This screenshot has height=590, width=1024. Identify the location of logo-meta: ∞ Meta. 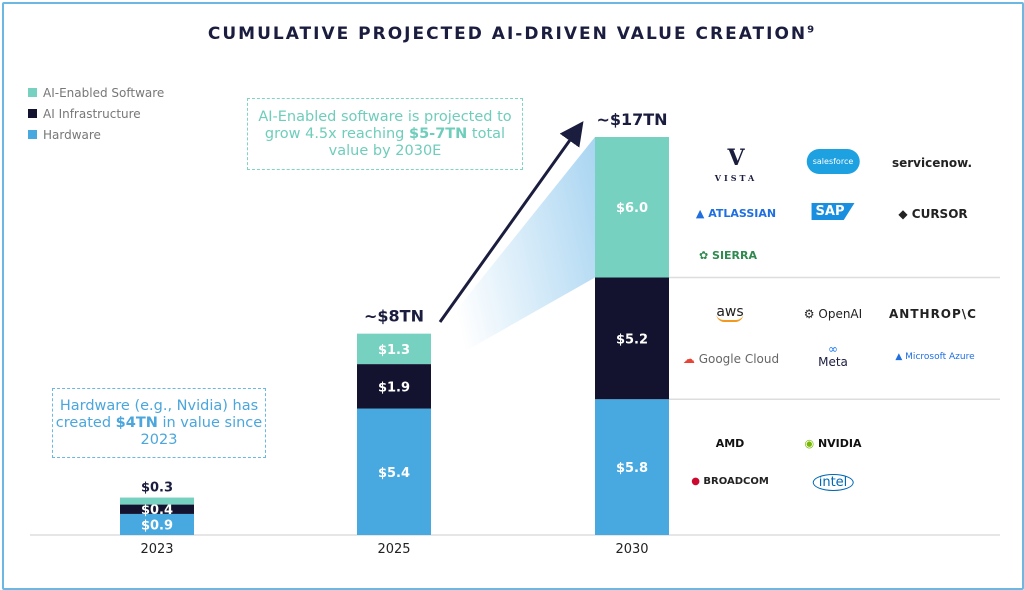
(833, 355).